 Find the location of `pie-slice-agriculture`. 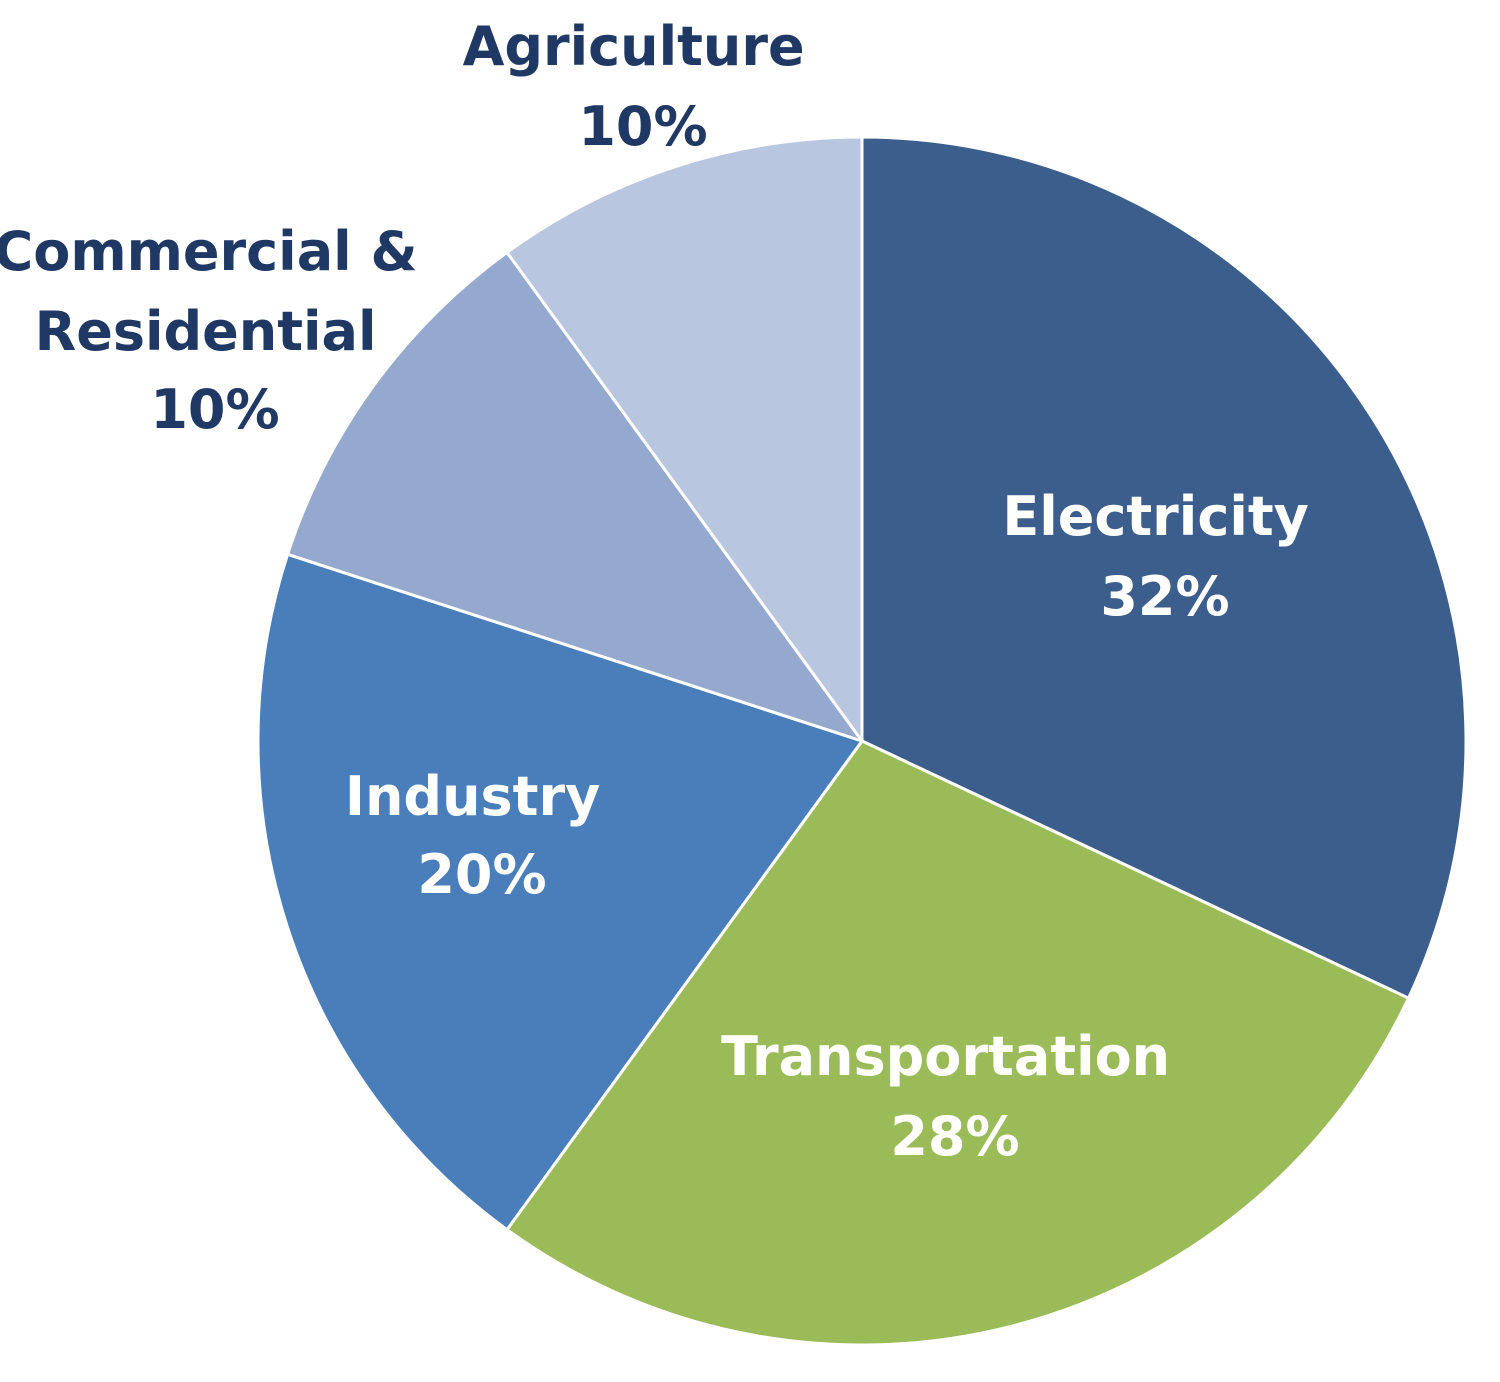

pie-slice-agriculture is located at coordinates (684, 439).